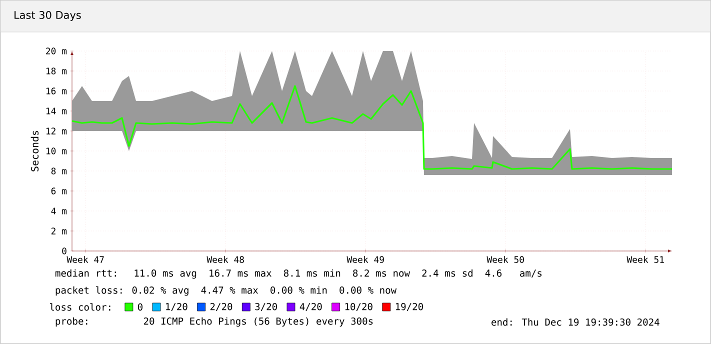 This screenshot has height=344, width=711. Describe the element at coordinates (59, 211) in the screenshot. I see `y-tick-label: 4 m` at that location.